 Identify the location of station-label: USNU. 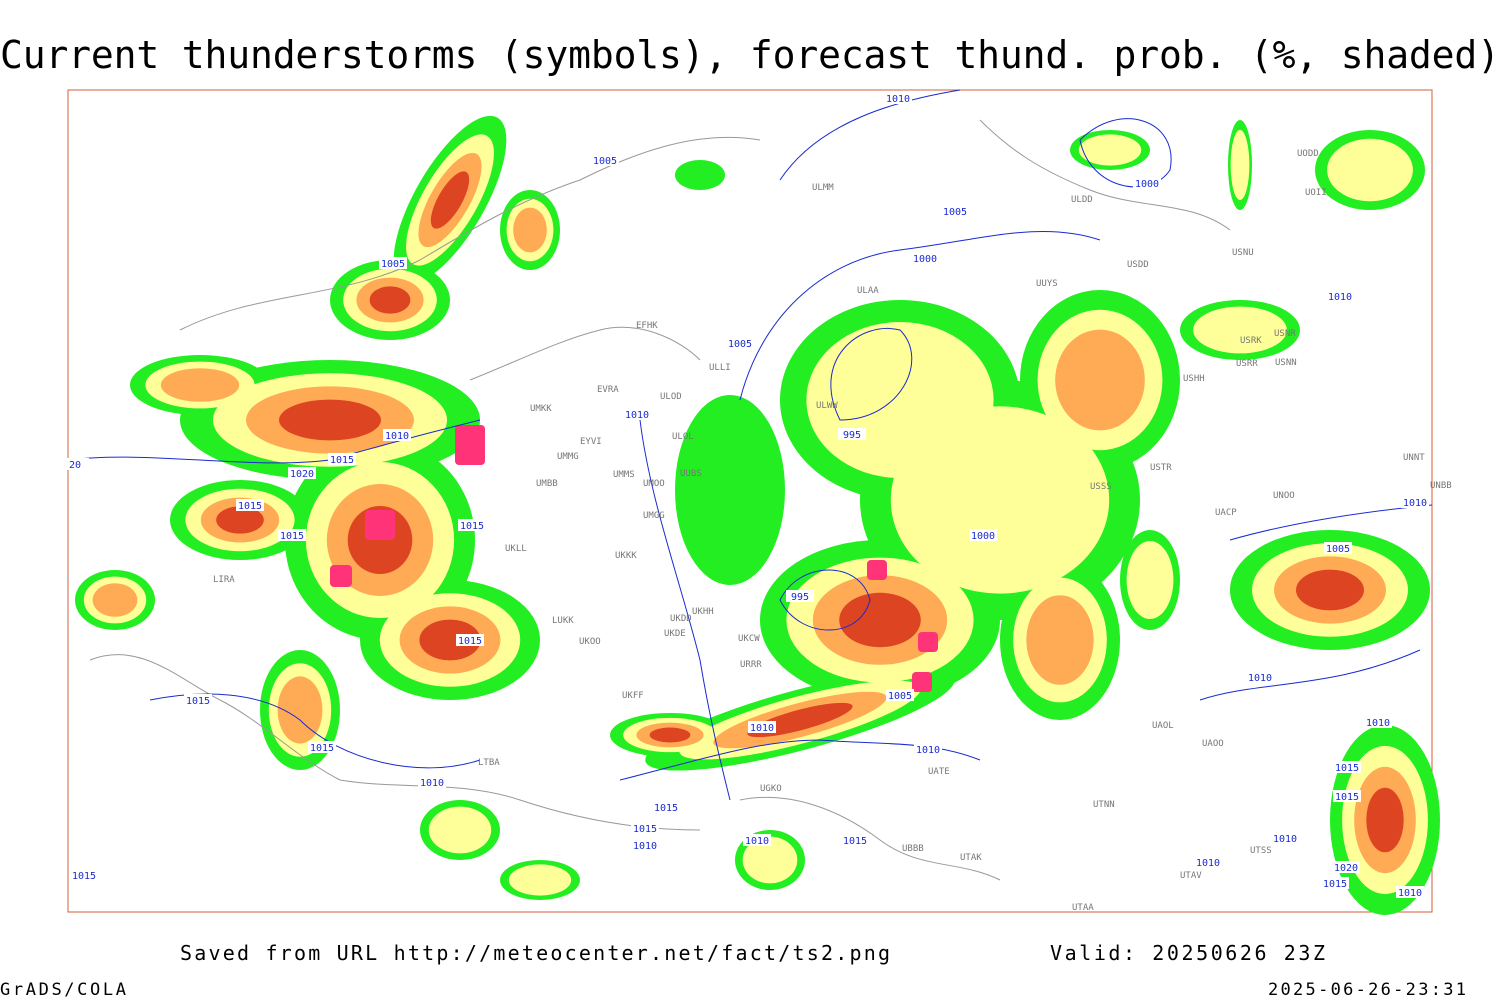
(1243, 253).